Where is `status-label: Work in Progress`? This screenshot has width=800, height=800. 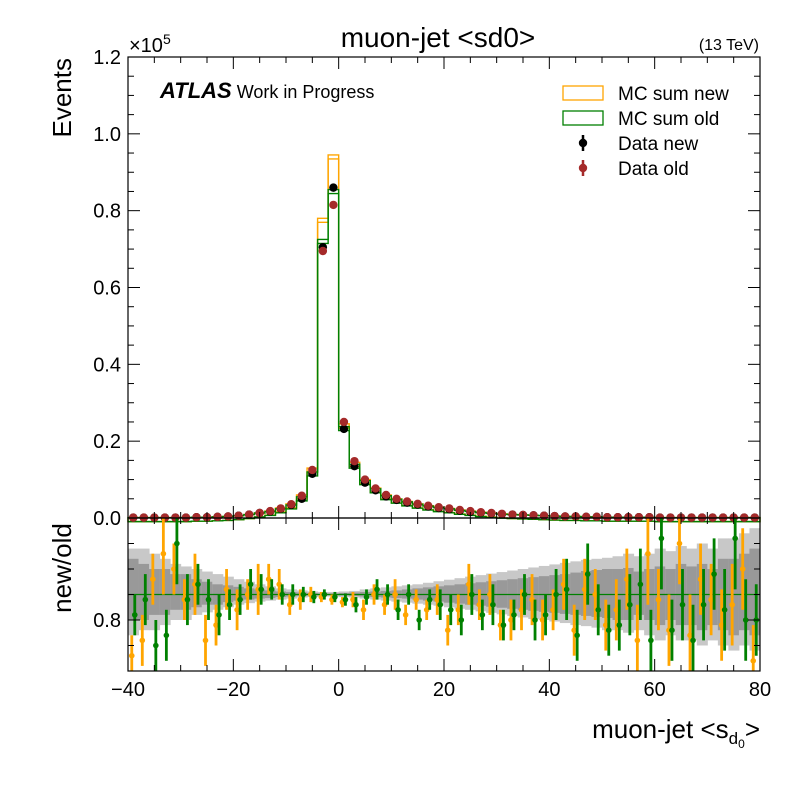
status-label: Work in Progress is located at coordinates (306, 92).